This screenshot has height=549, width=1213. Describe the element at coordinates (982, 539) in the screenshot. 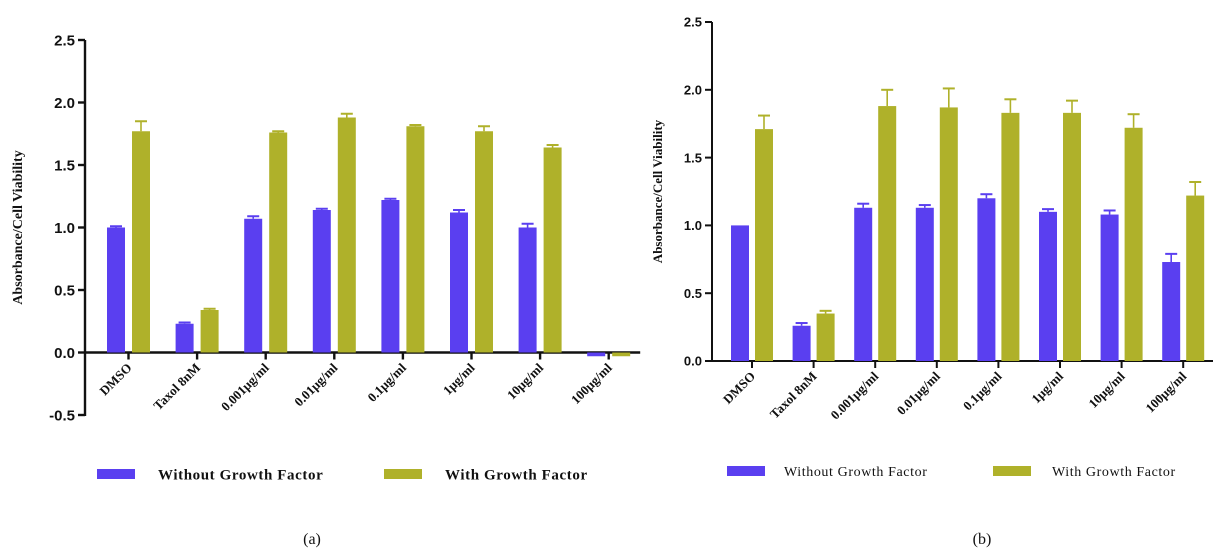

I see `panel-label: (b)` at that location.